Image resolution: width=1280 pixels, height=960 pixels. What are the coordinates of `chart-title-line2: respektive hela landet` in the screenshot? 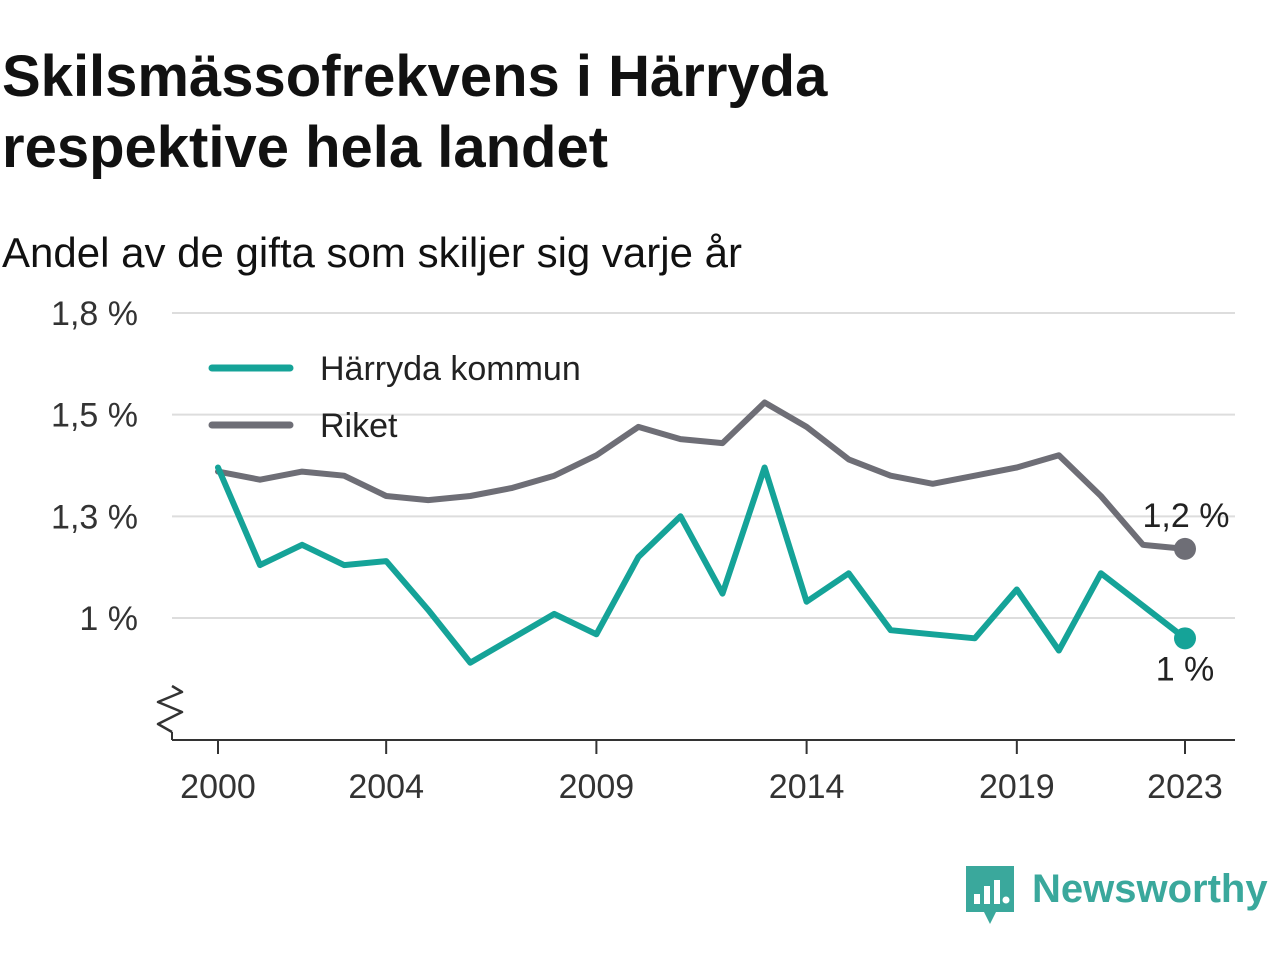 It's located at (305, 147).